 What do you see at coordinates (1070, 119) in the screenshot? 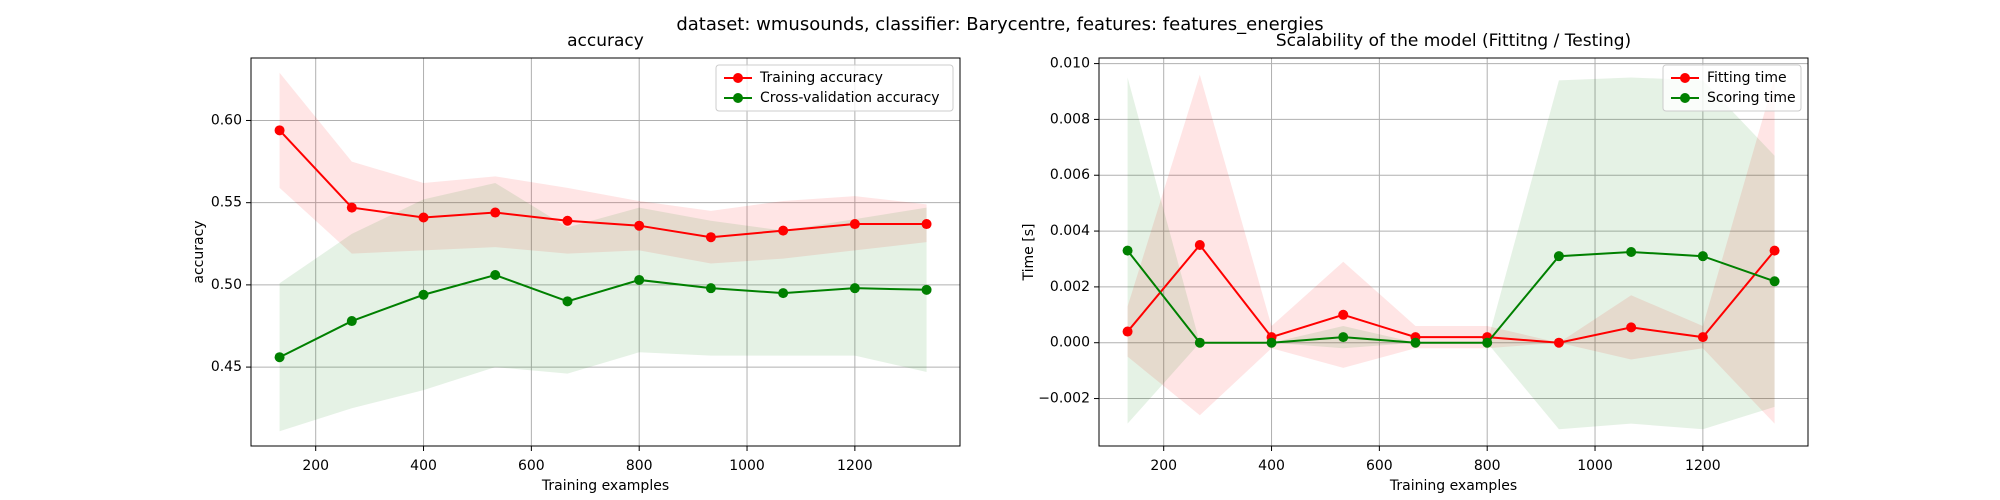
I see `y-tick-label: 0.008` at bounding box center [1070, 119].